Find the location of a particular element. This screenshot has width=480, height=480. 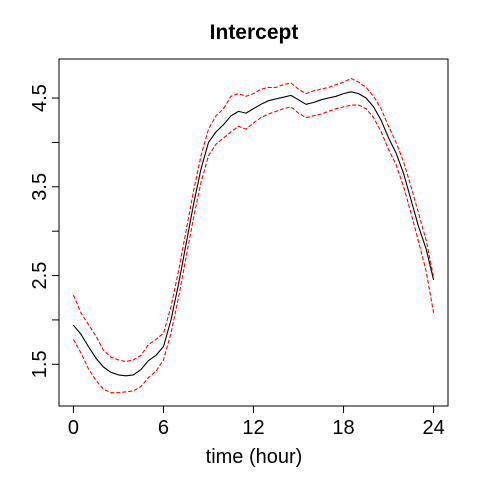

y-tick-label: 2.5 is located at coordinates (40, 276).